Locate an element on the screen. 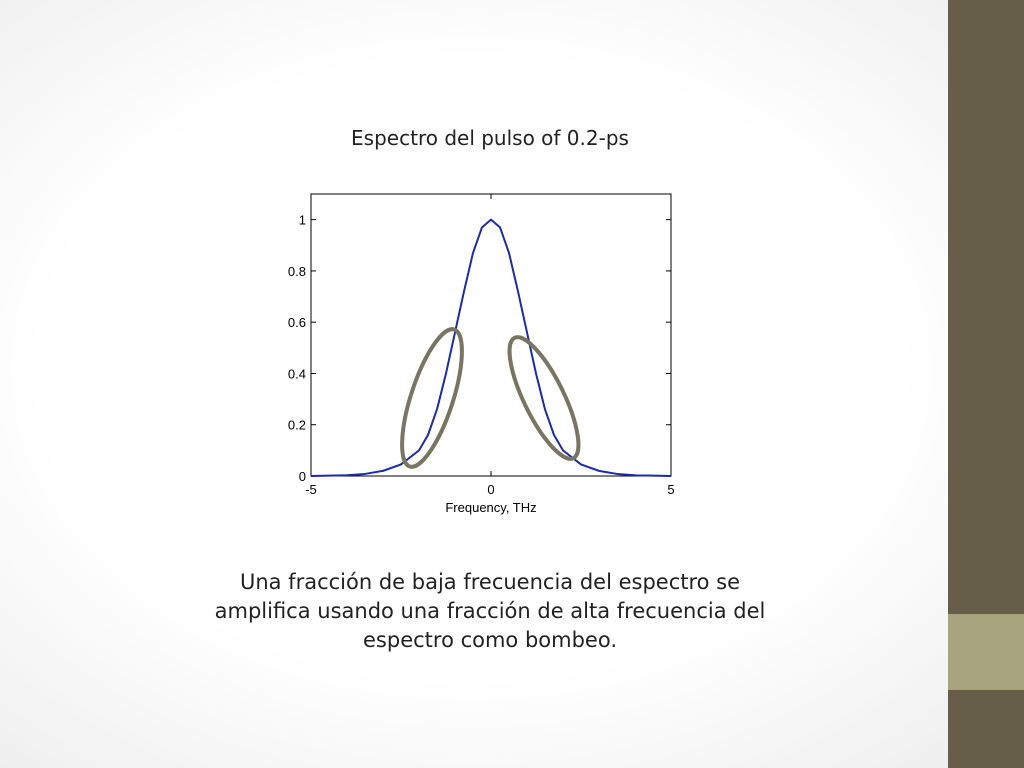 This screenshot has width=1024, height=768. chart-title: Espectro del pulso of 0.2-ps is located at coordinates (490, 138).